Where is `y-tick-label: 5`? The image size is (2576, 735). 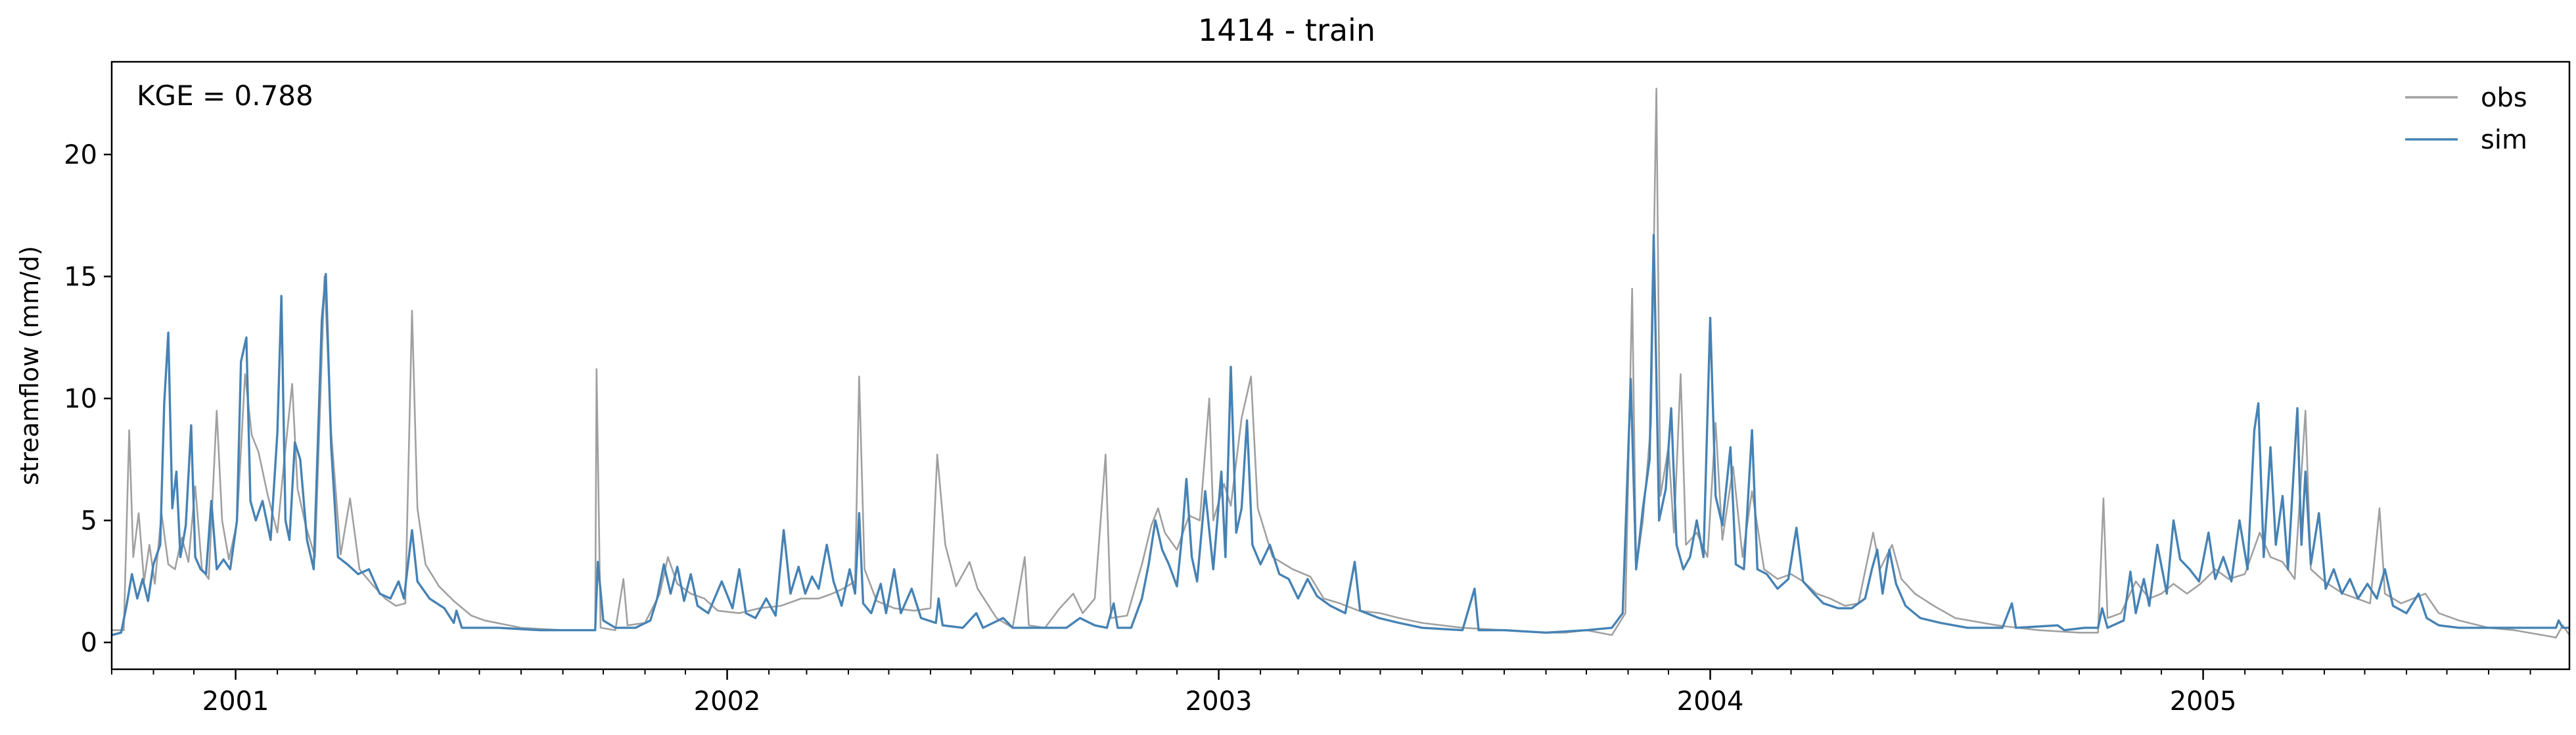 y-tick-label: 5 is located at coordinates (89, 521).